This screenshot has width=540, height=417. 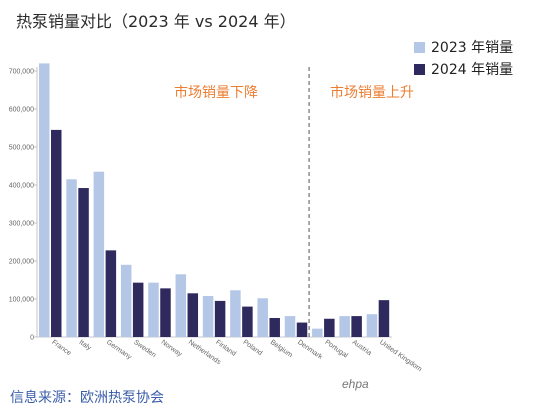 What do you see at coordinates (336, 349) in the screenshot?
I see `x-tick-label: Portugal` at bounding box center [336, 349].